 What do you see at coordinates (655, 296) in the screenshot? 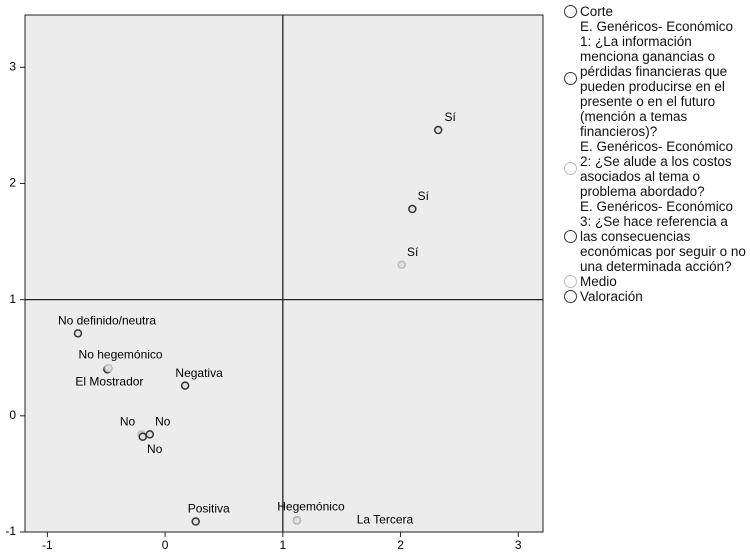
I see `legend-item: Valoración` at bounding box center [655, 296].